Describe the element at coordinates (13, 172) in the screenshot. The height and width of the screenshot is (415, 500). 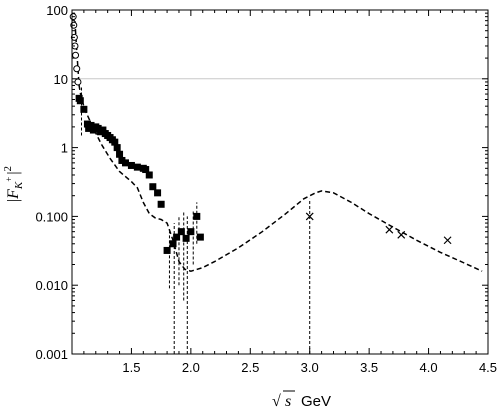
I see `y-axis-label-bar-right: |` at that location.